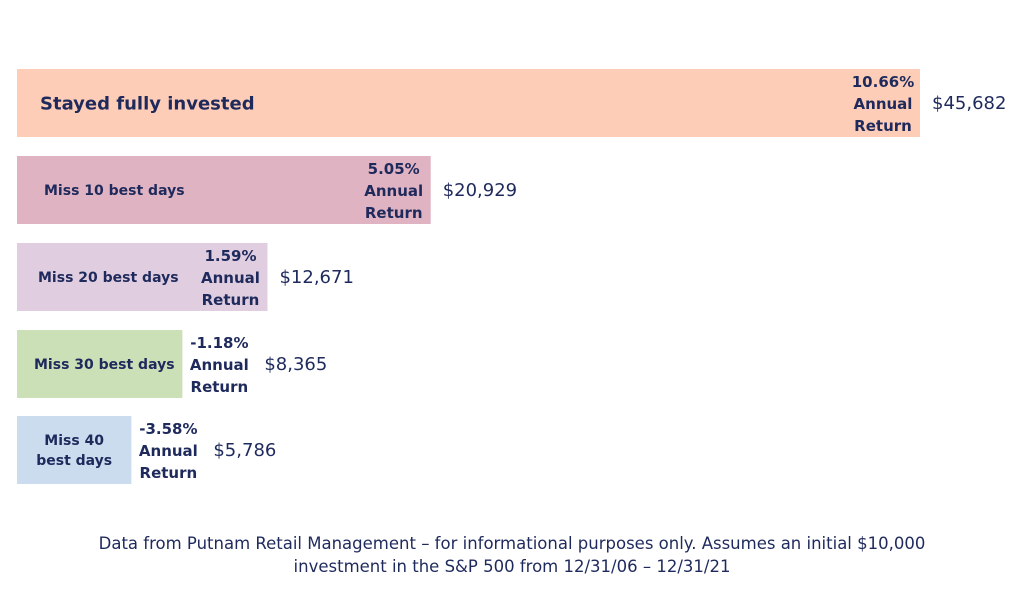  I want to click on annual-return-label: 10.66% Annual Return, so click(883, 104).